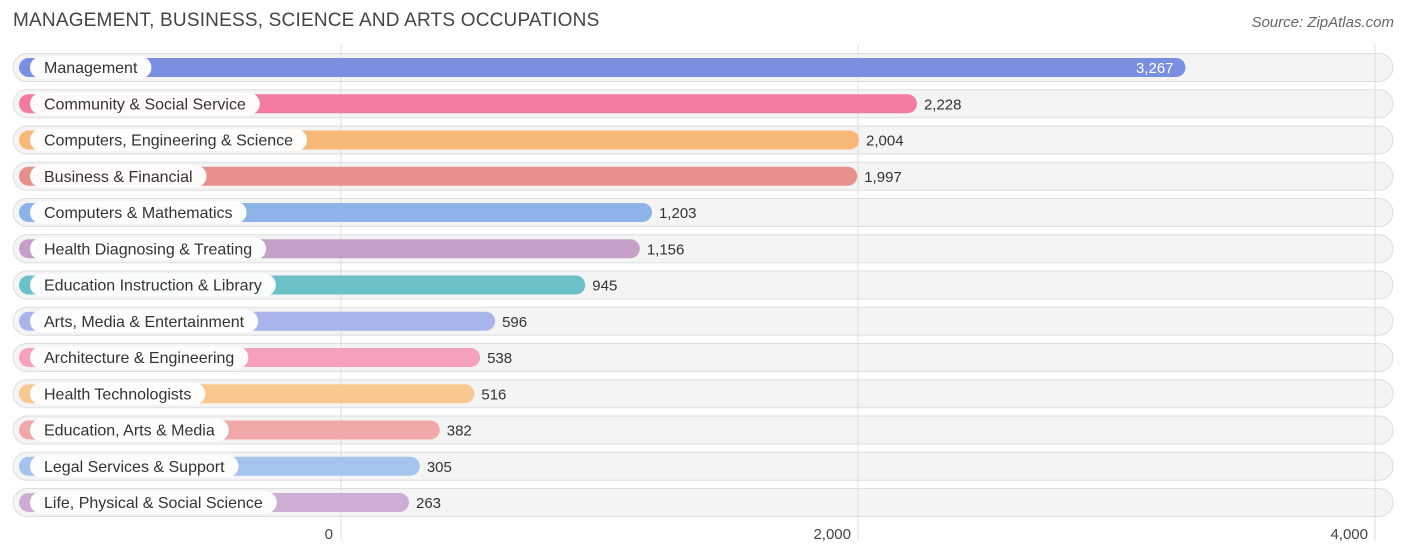 Image resolution: width=1406 pixels, height=558 pixels. Describe the element at coordinates (883, 177) in the screenshot. I see `value-label: 1,997` at that location.